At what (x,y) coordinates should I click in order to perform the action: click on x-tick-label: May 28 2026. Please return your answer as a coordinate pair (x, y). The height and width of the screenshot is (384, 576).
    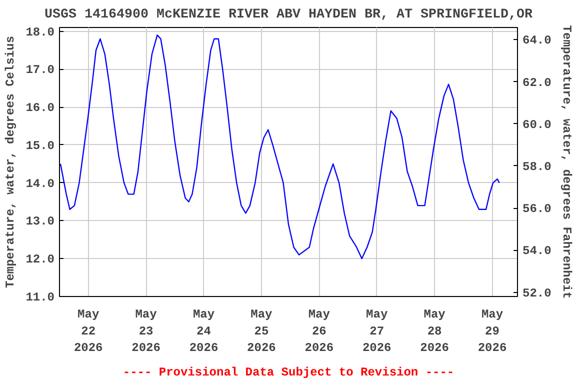
    Looking at the image, I should click on (434, 332).